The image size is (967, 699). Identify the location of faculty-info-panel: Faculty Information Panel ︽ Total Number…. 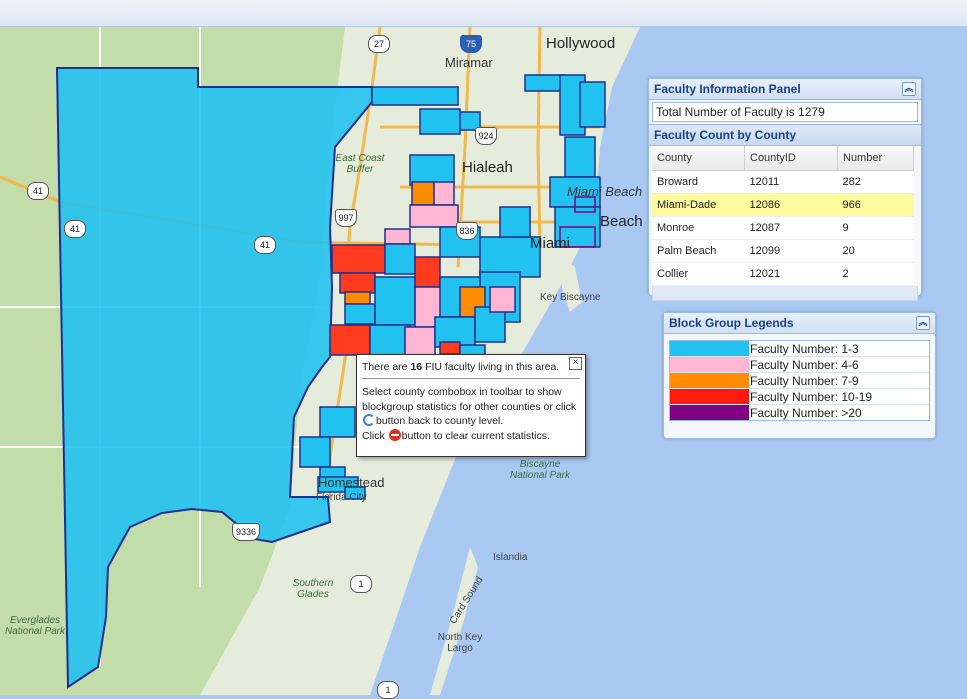
(785, 189).